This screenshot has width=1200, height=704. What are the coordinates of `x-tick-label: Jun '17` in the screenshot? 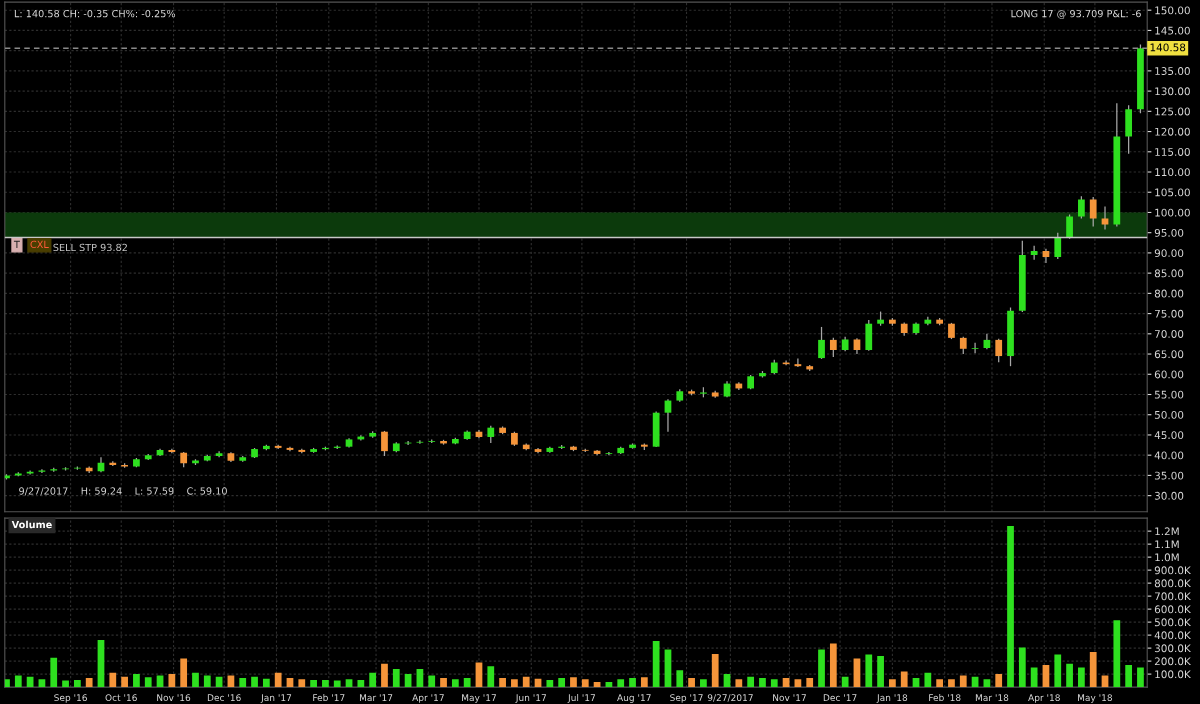 It's located at (530, 698).